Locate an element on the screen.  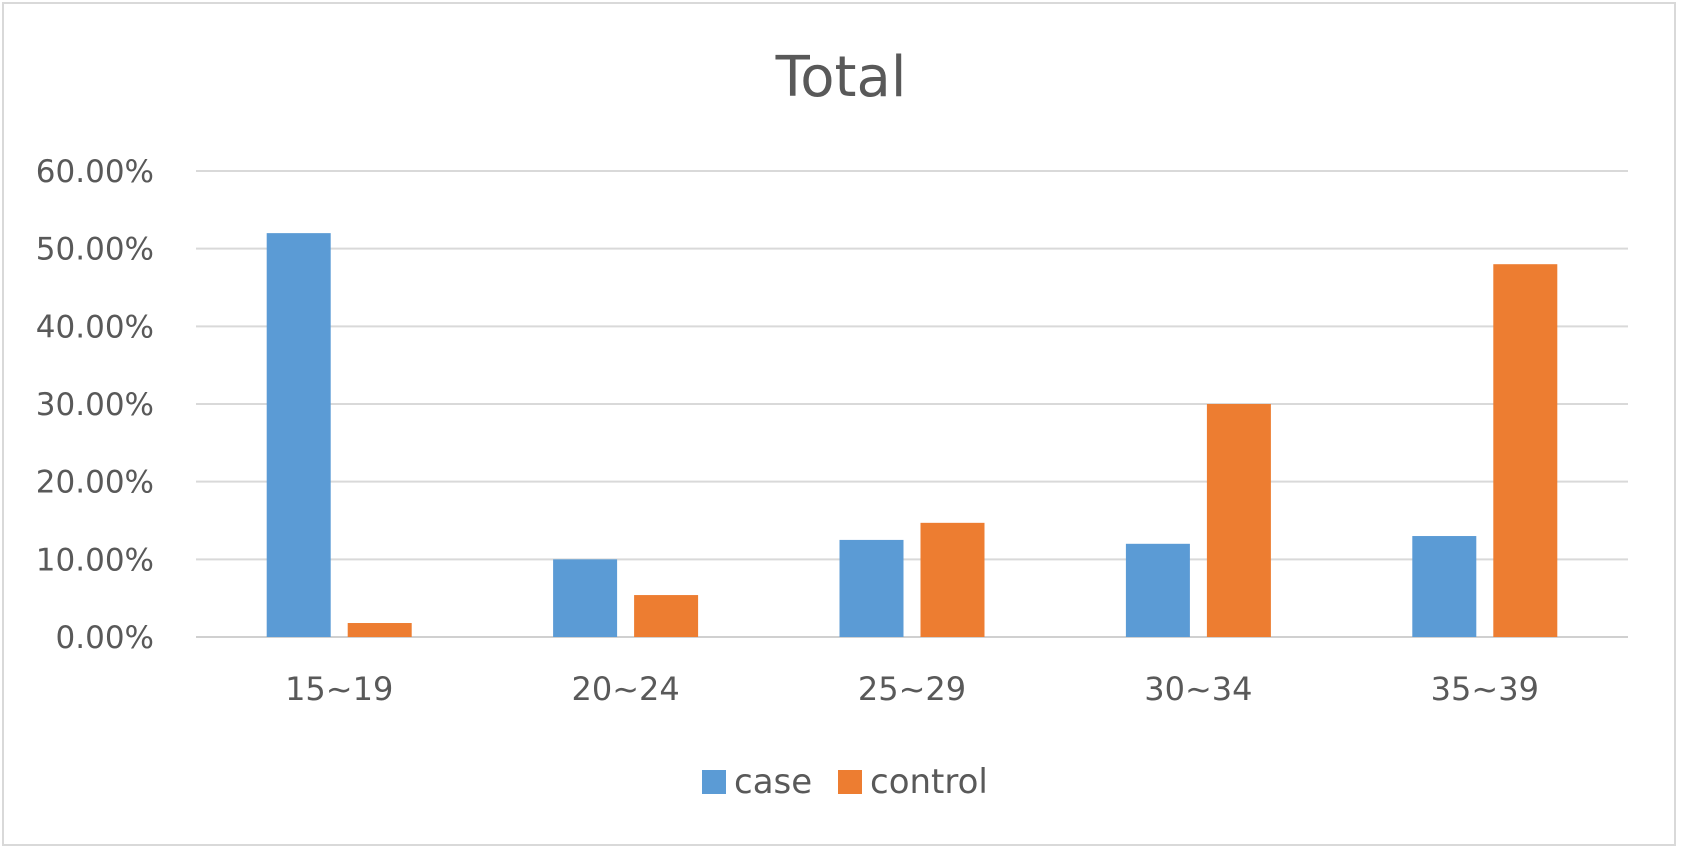
y-tick-label: 30.00% is located at coordinates (95, 405).